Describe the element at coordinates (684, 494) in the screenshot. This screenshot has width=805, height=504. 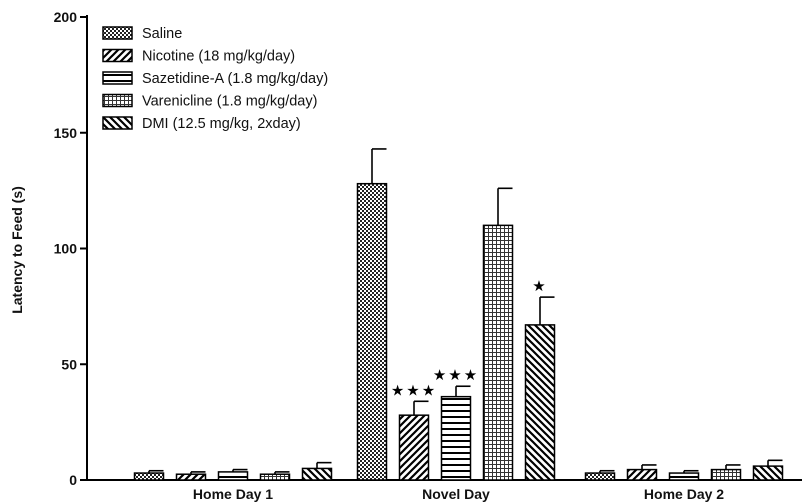
I see `x-tick-label: Home Day 2` at that location.